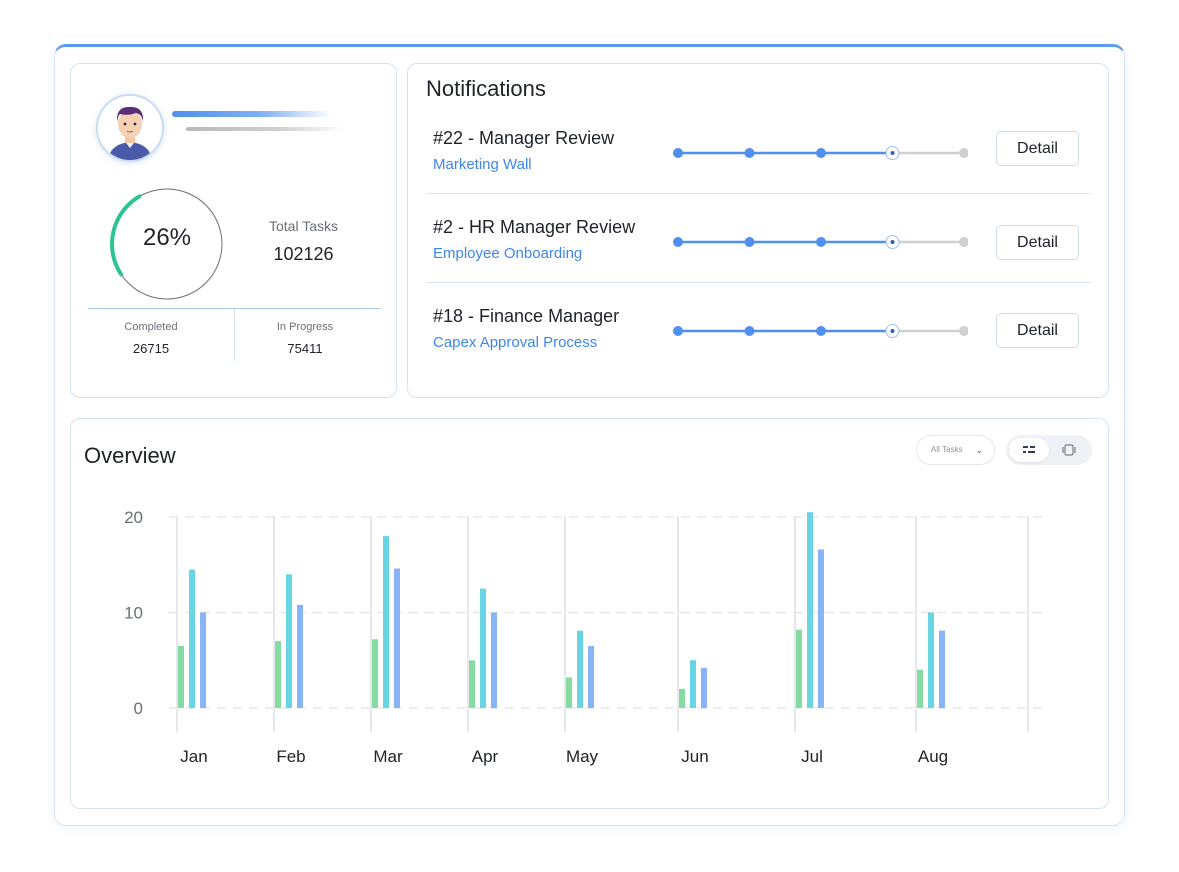 Image resolution: width=1179 pixels, height=872 pixels. I want to click on total-tasks-label: Total Tasks, so click(303, 226).